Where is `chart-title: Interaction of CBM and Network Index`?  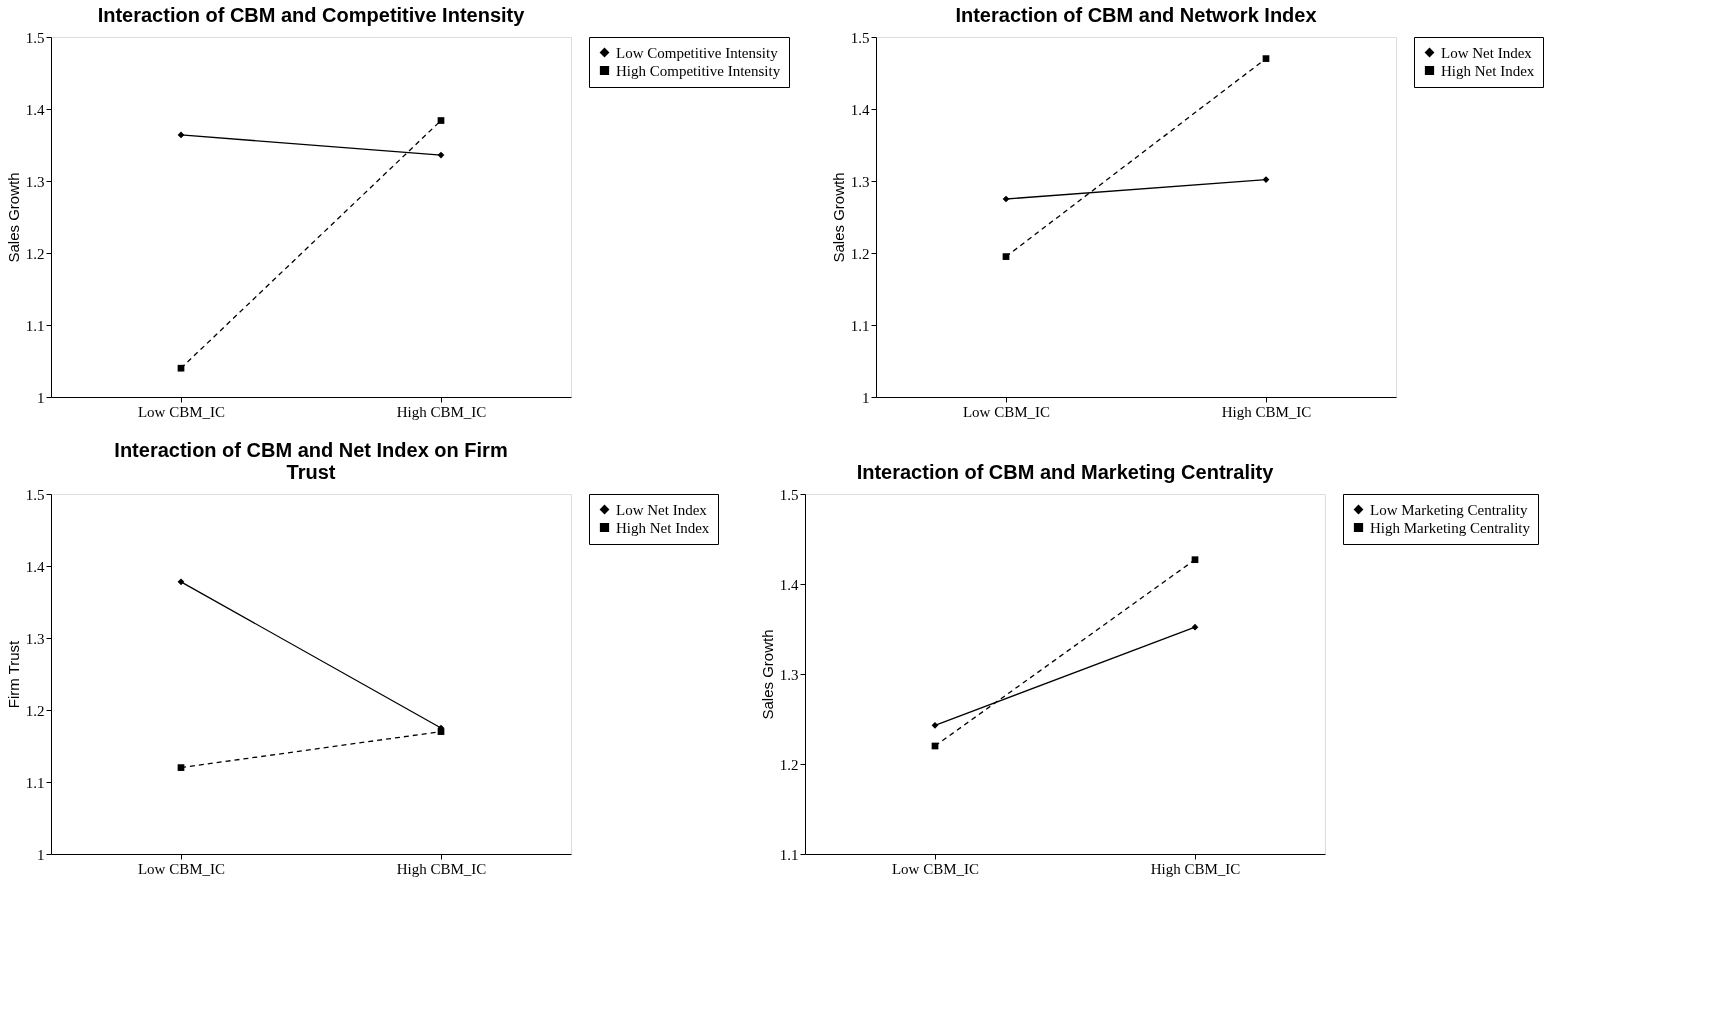
chart-title: Interaction of CBM and Network Index is located at coordinates (1136, 15).